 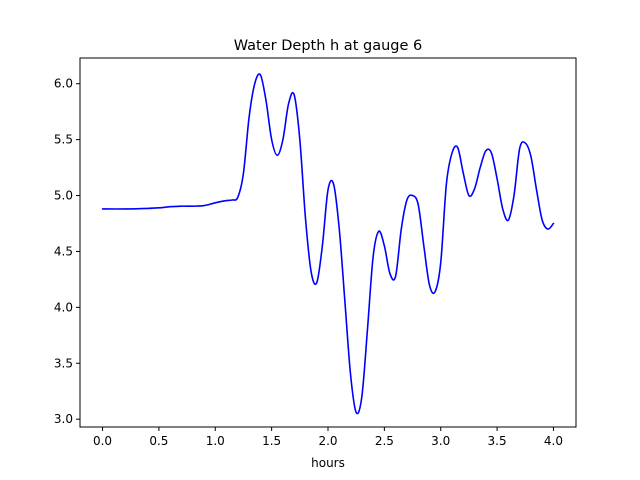 I want to click on x-axis-label: hours, so click(x=328, y=463).